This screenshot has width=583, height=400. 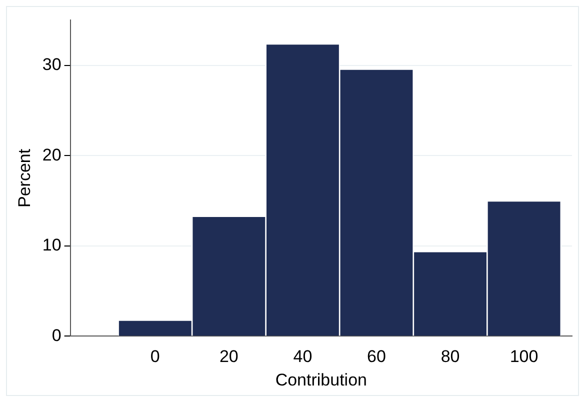 I want to click on x-tick-label: 80, so click(x=450, y=356).